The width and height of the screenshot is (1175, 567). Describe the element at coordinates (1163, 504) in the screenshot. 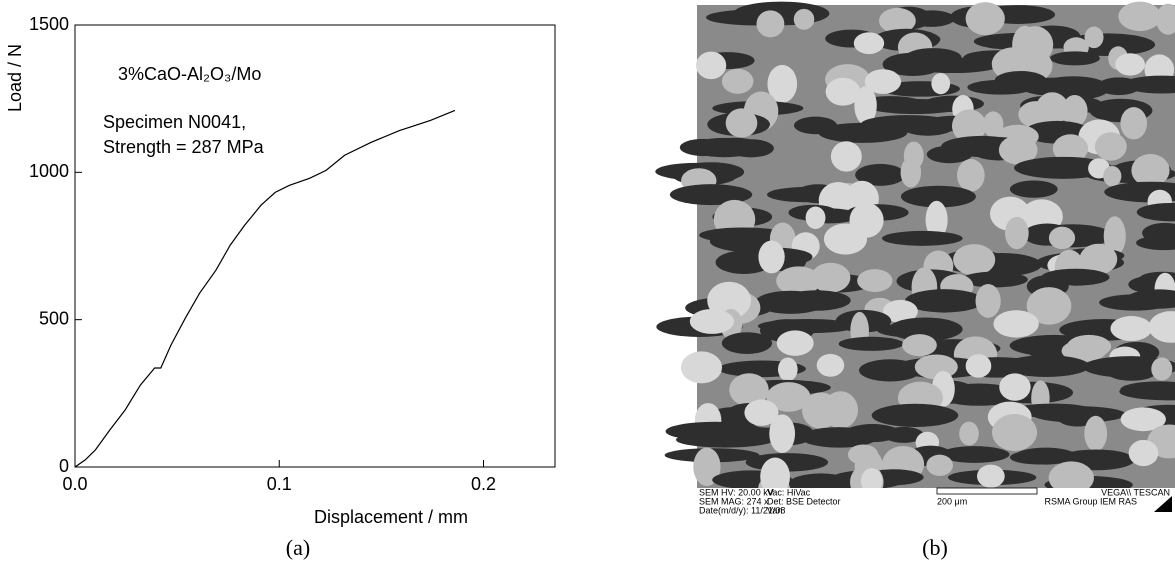

I see `logo` at that location.